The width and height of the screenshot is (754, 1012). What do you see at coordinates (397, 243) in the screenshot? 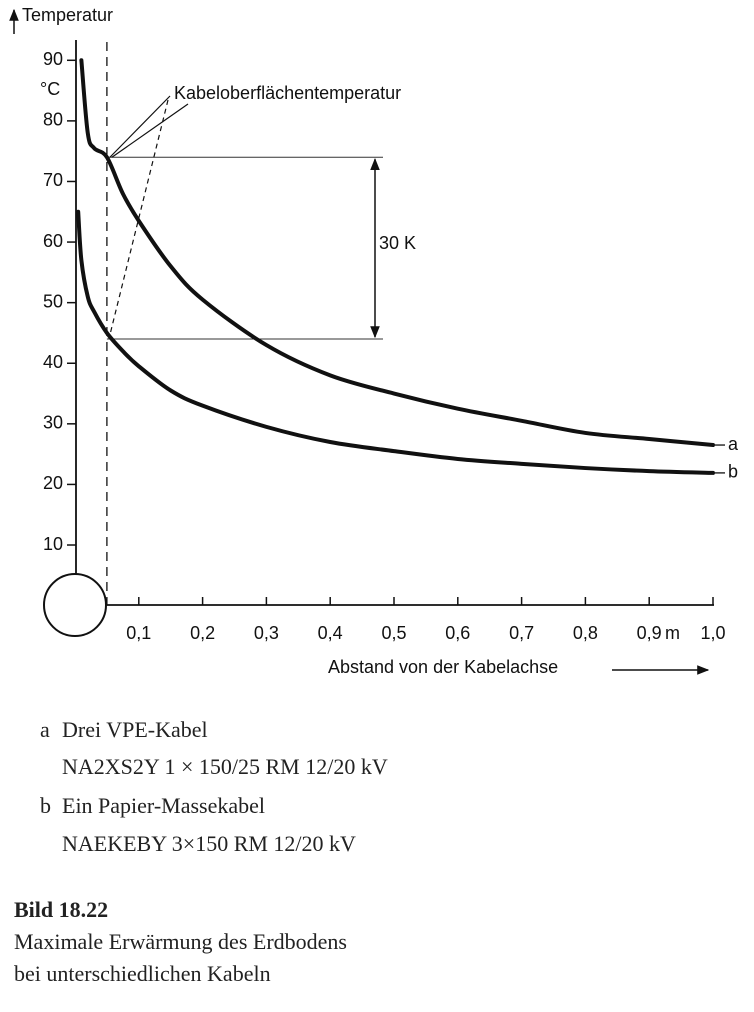
I see `difference-label: 30 K` at bounding box center [397, 243].